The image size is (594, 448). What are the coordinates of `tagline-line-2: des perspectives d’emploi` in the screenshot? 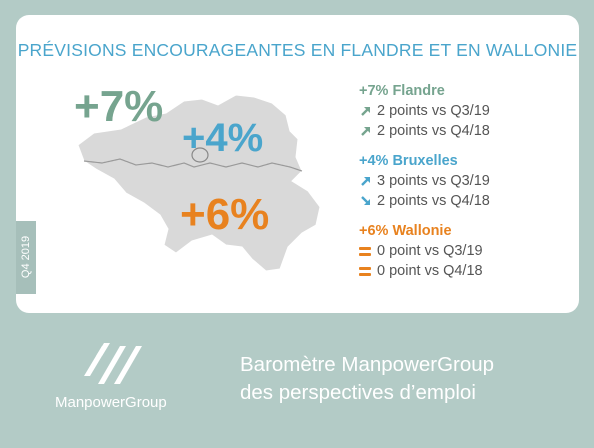 It's located at (358, 392).